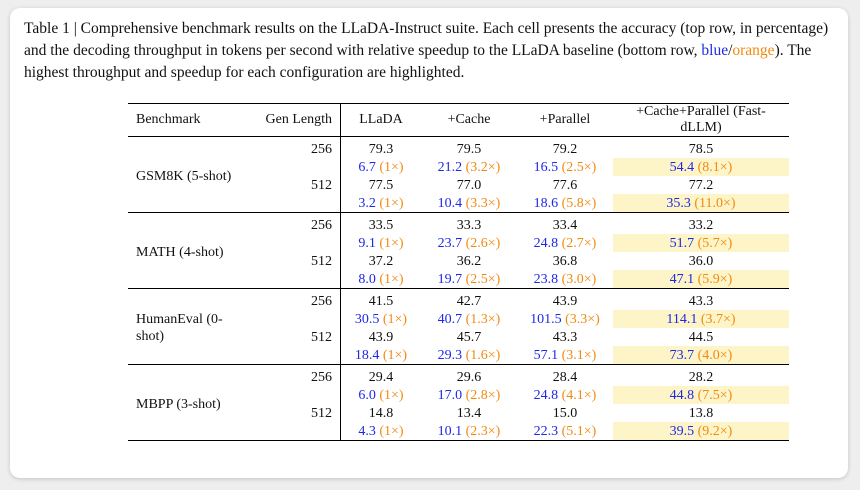 The width and height of the screenshot is (860, 490). I want to click on accuracy-cell: 28.2, so click(701, 375).